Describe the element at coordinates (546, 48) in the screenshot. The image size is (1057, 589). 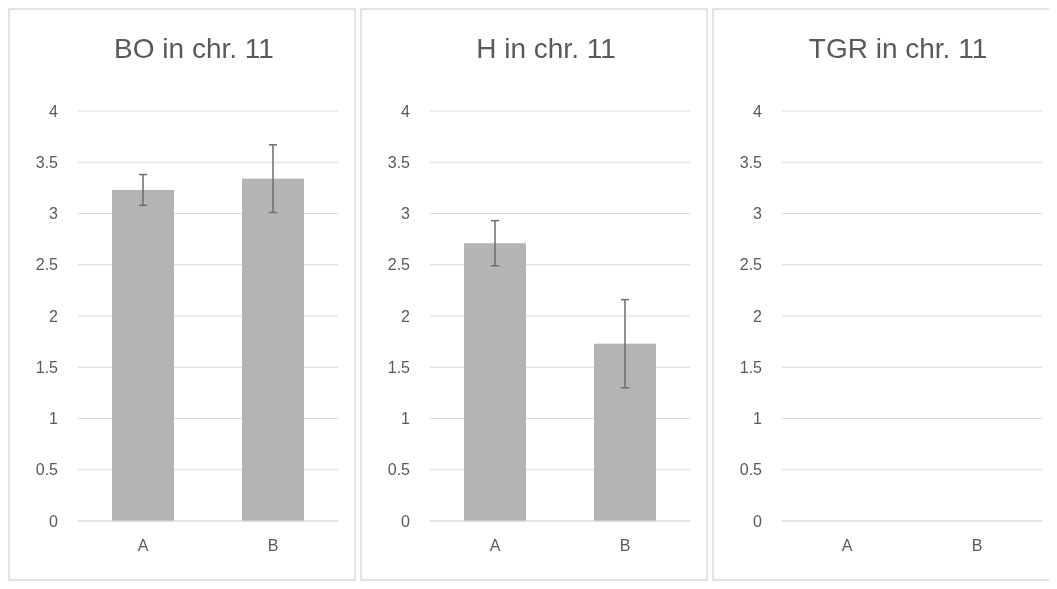
I see `chart-title: H in chr. 11` at that location.